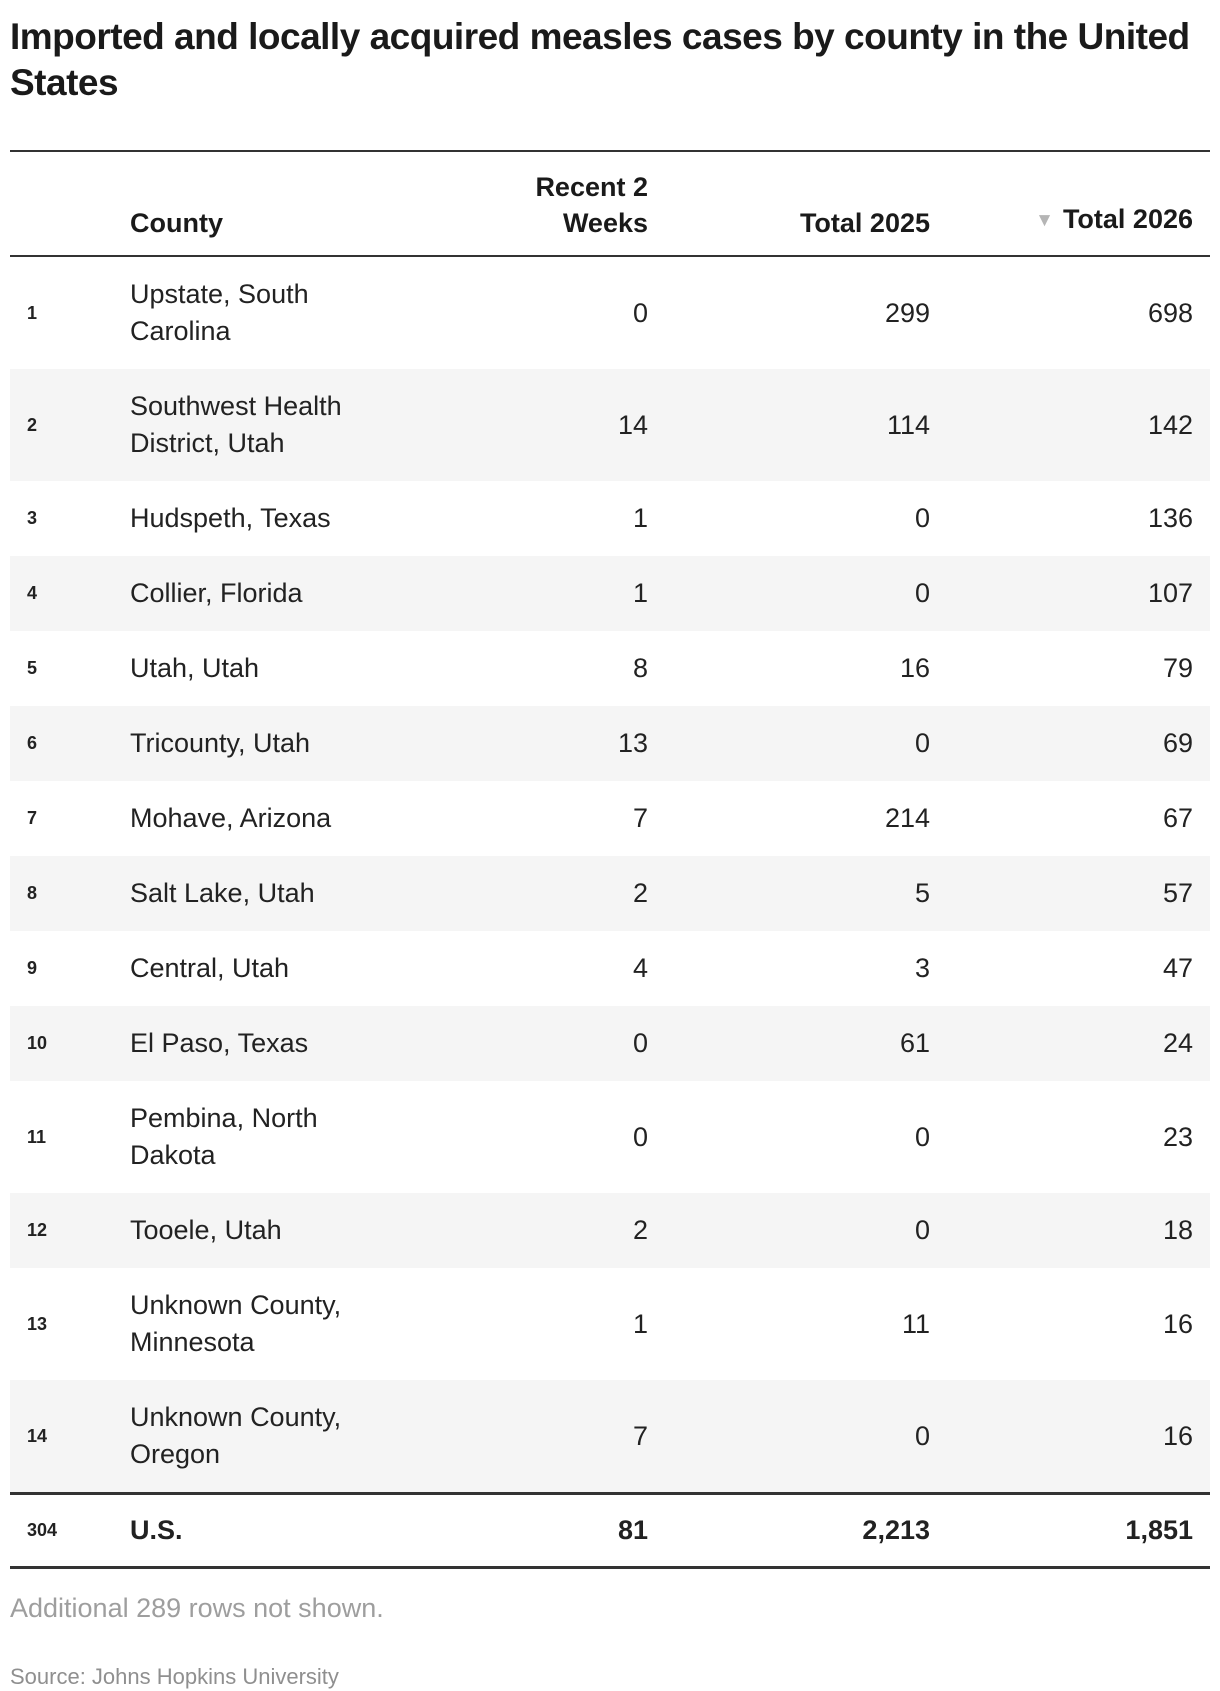  Describe the element at coordinates (236, 1435) in the screenshot. I see `county-name: Unknown County, Oregon` at that location.